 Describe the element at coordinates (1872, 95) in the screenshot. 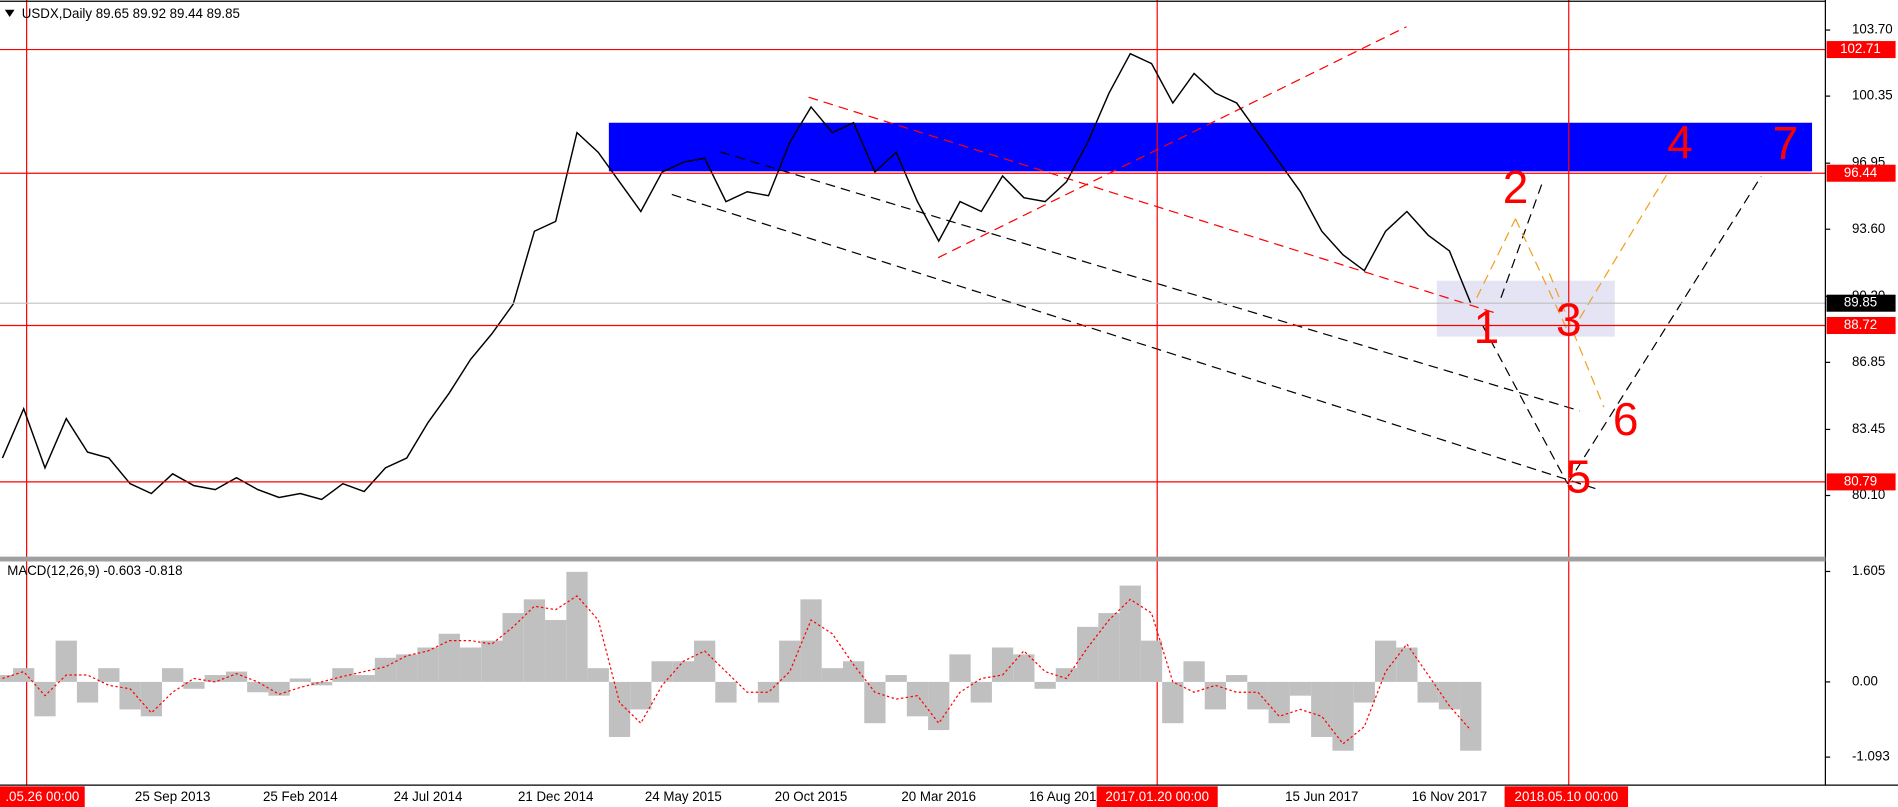

I see `y-tick-label: 100.35` at that location.